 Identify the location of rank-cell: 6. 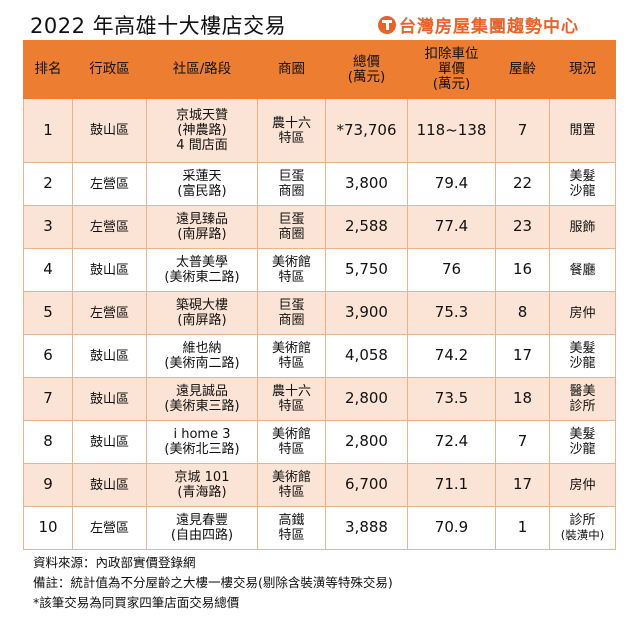
(48, 356).